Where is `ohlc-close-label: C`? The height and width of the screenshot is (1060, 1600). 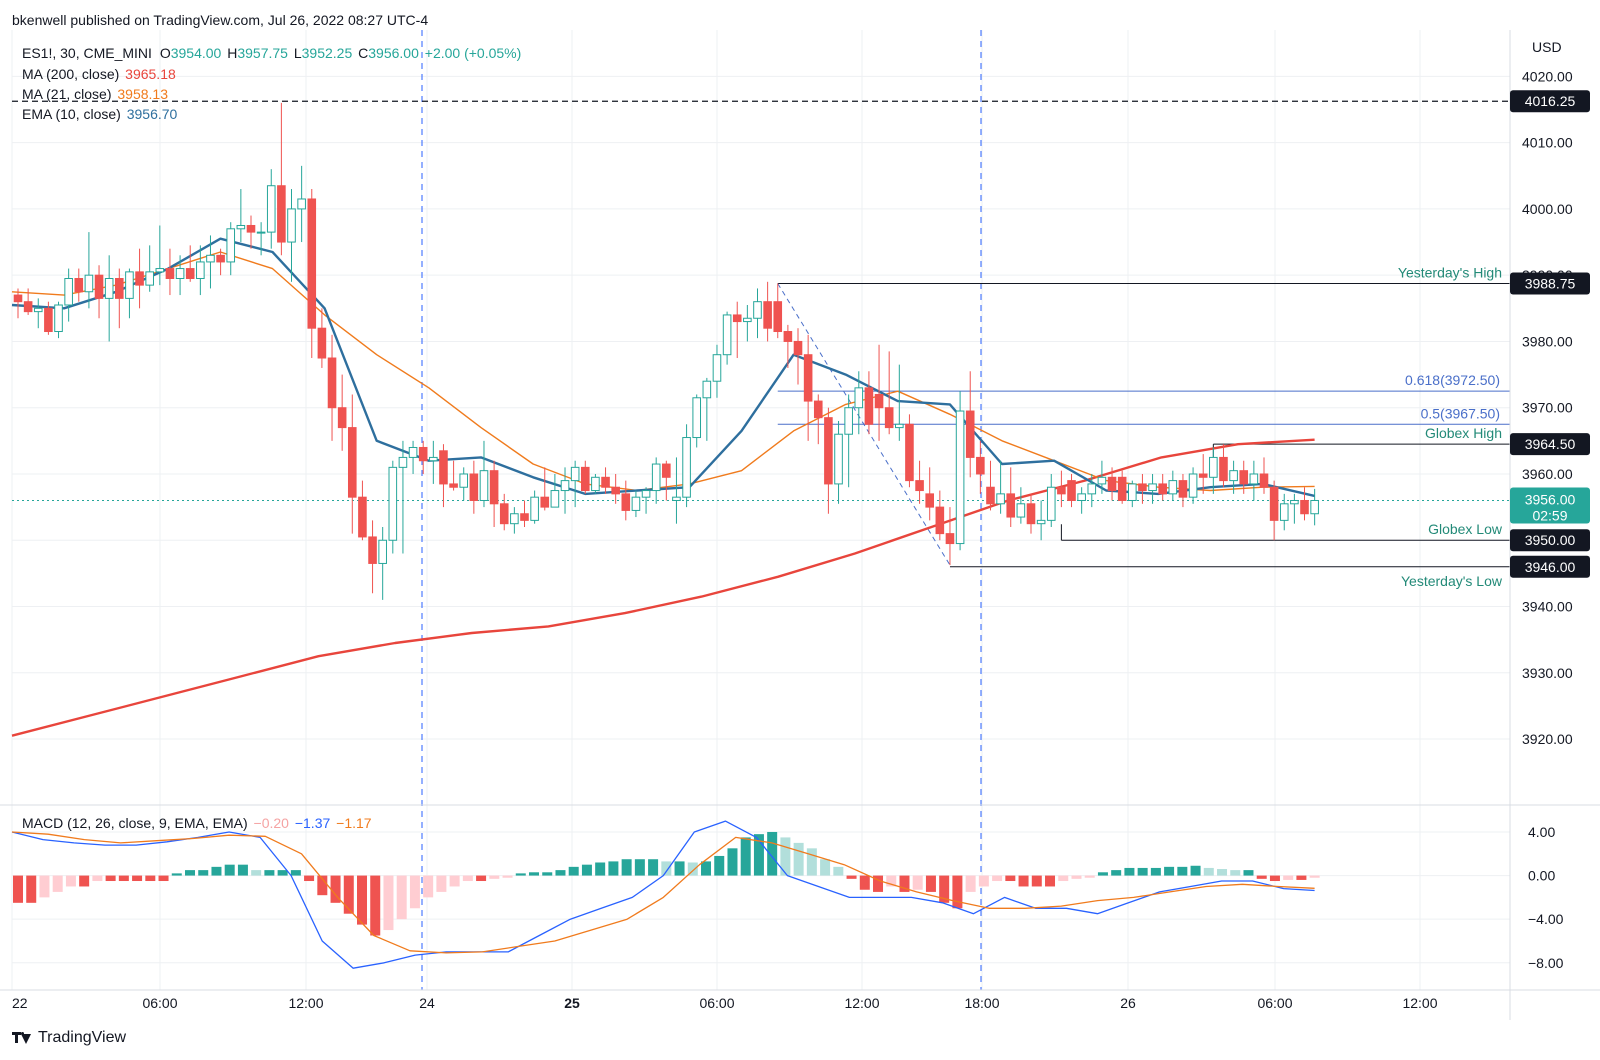 ohlc-close-label: C is located at coordinates (363, 53).